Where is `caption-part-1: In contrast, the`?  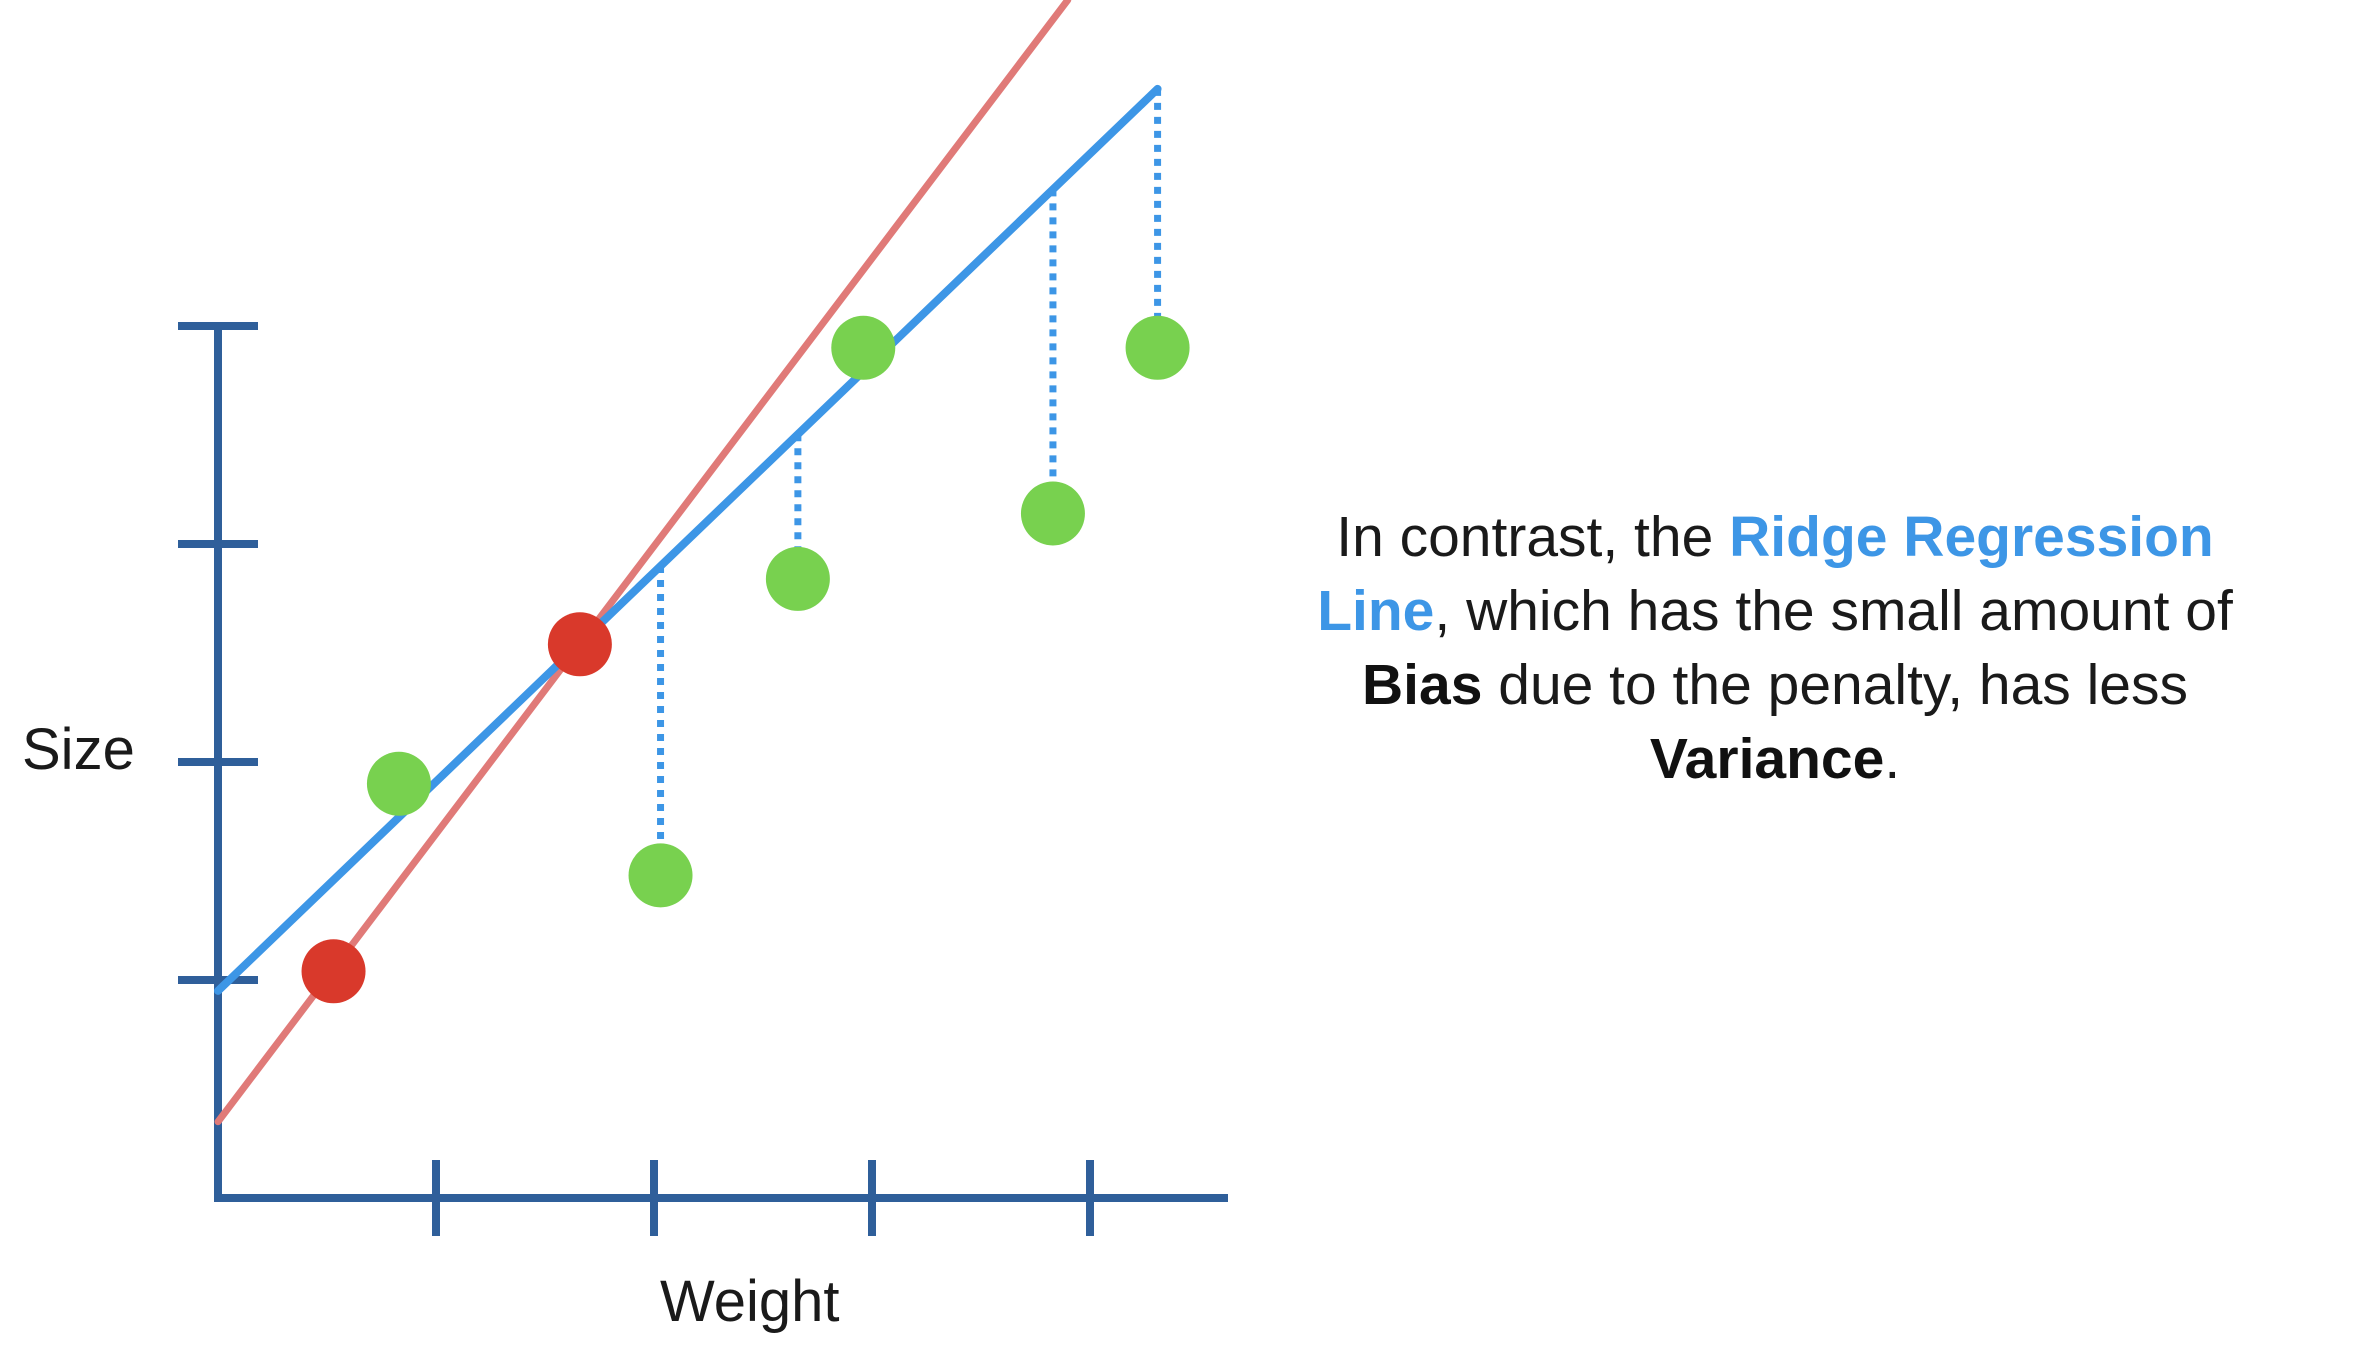
caption-part-1: In contrast, the is located at coordinates (1533, 537).